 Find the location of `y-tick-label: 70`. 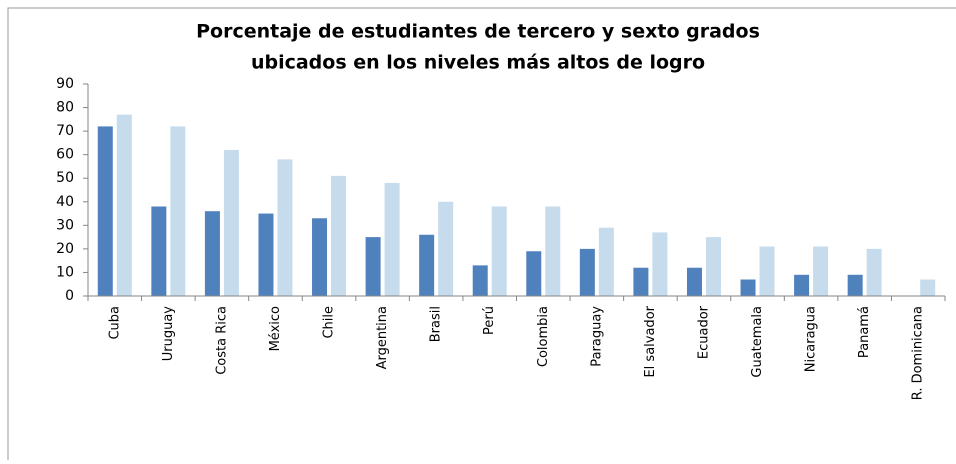

y-tick-label: 70 is located at coordinates (65, 131).